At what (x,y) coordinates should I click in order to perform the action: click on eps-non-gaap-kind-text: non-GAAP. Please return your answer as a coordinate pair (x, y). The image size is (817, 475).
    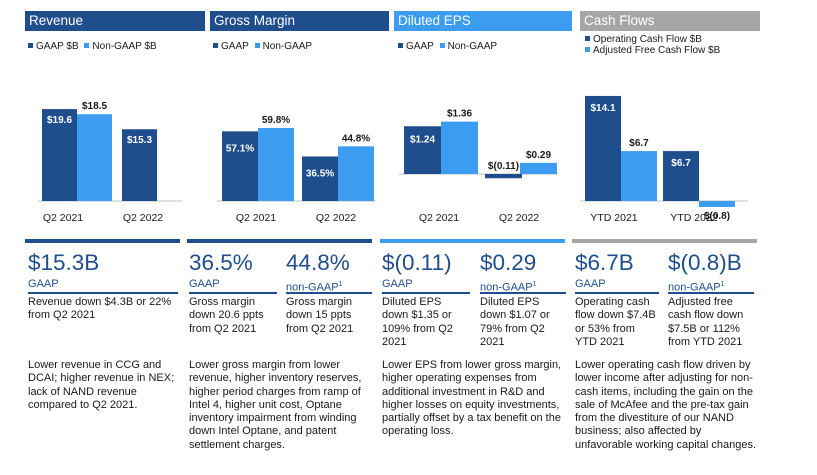
    Looking at the image, I should click on (506, 287).